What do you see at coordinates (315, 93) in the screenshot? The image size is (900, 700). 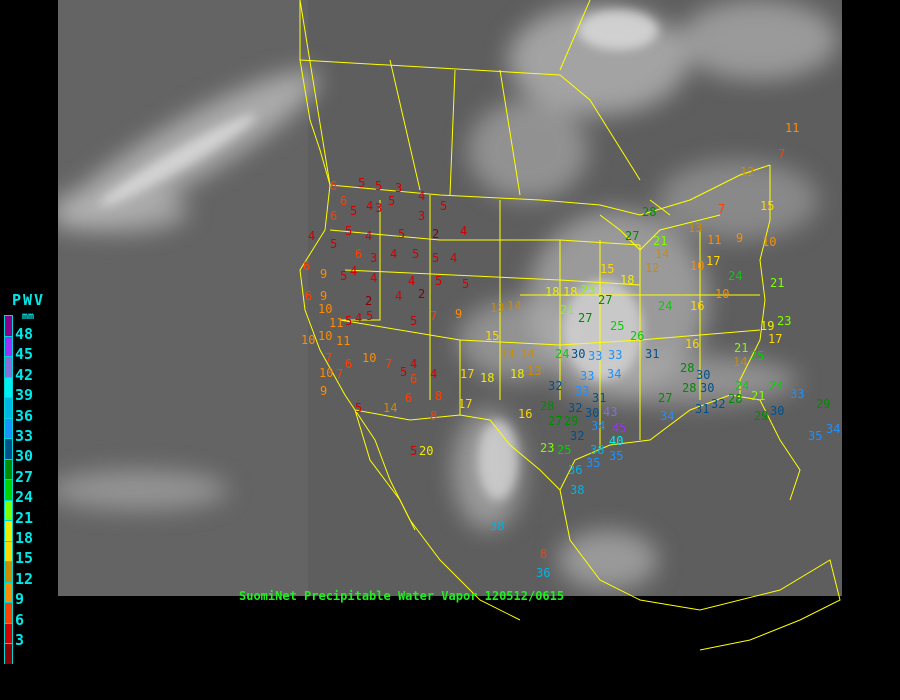 I see `bc-coast` at bounding box center [315, 93].